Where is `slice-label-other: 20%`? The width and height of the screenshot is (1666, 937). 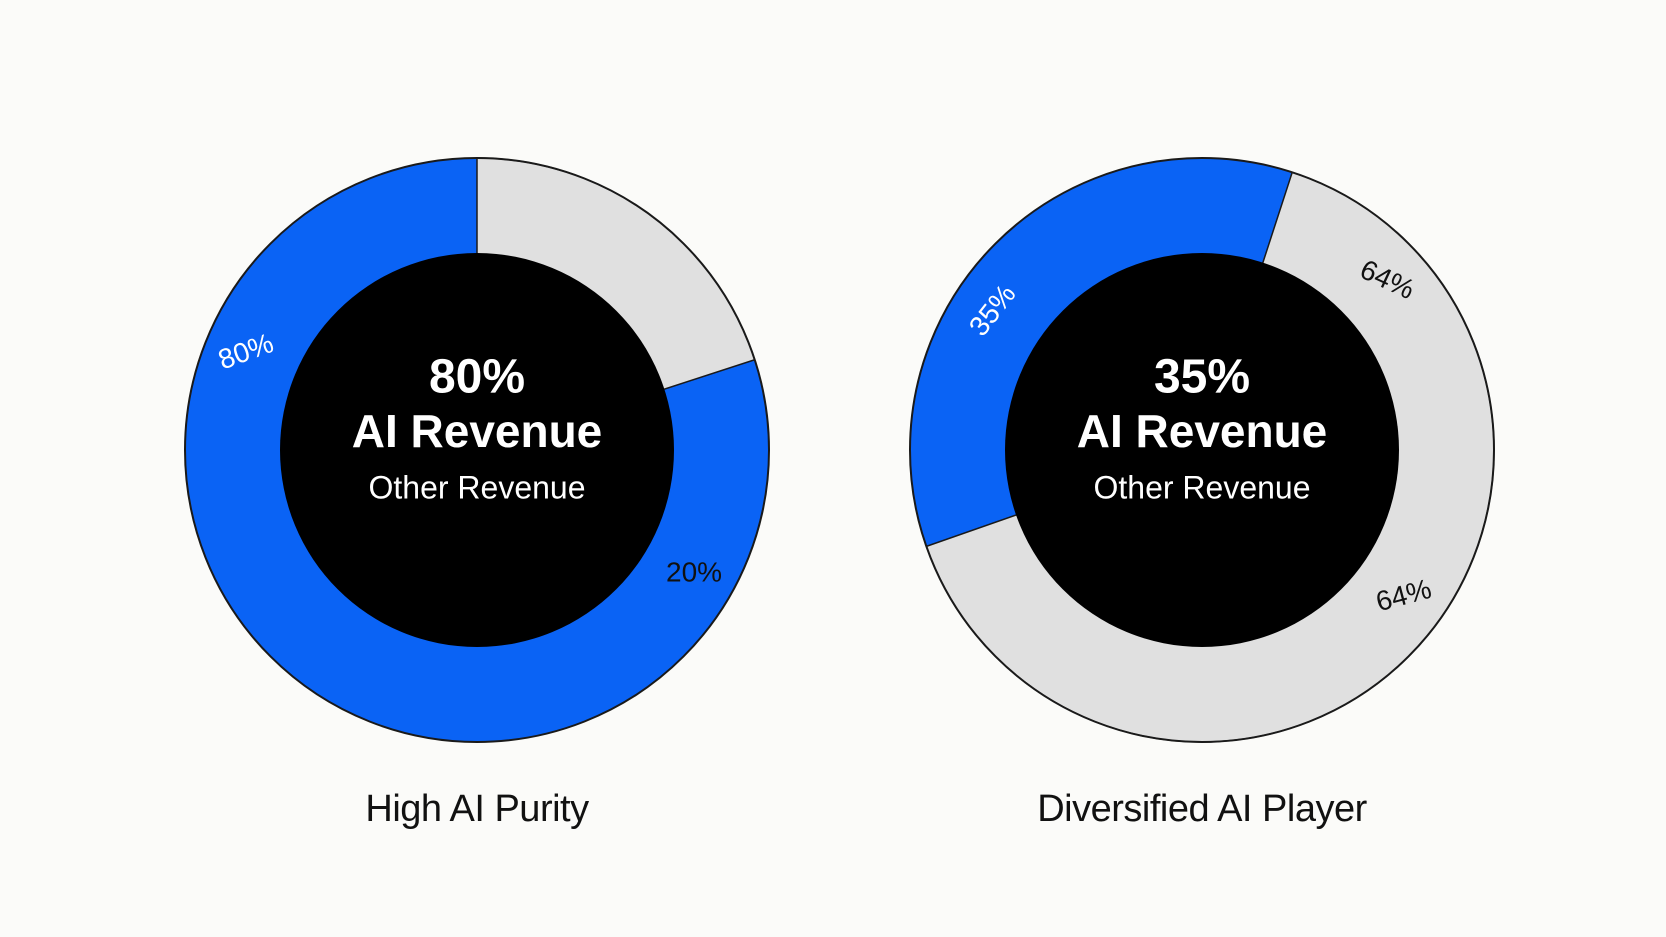 slice-label-other: 20% is located at coordinates (694, 571).